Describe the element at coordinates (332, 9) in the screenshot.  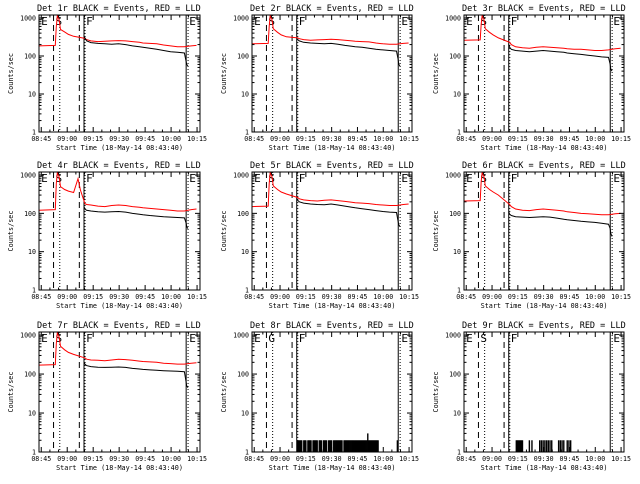
I see `panel-title: Det 2r BLACK = Events, RED = LLD` at that location.